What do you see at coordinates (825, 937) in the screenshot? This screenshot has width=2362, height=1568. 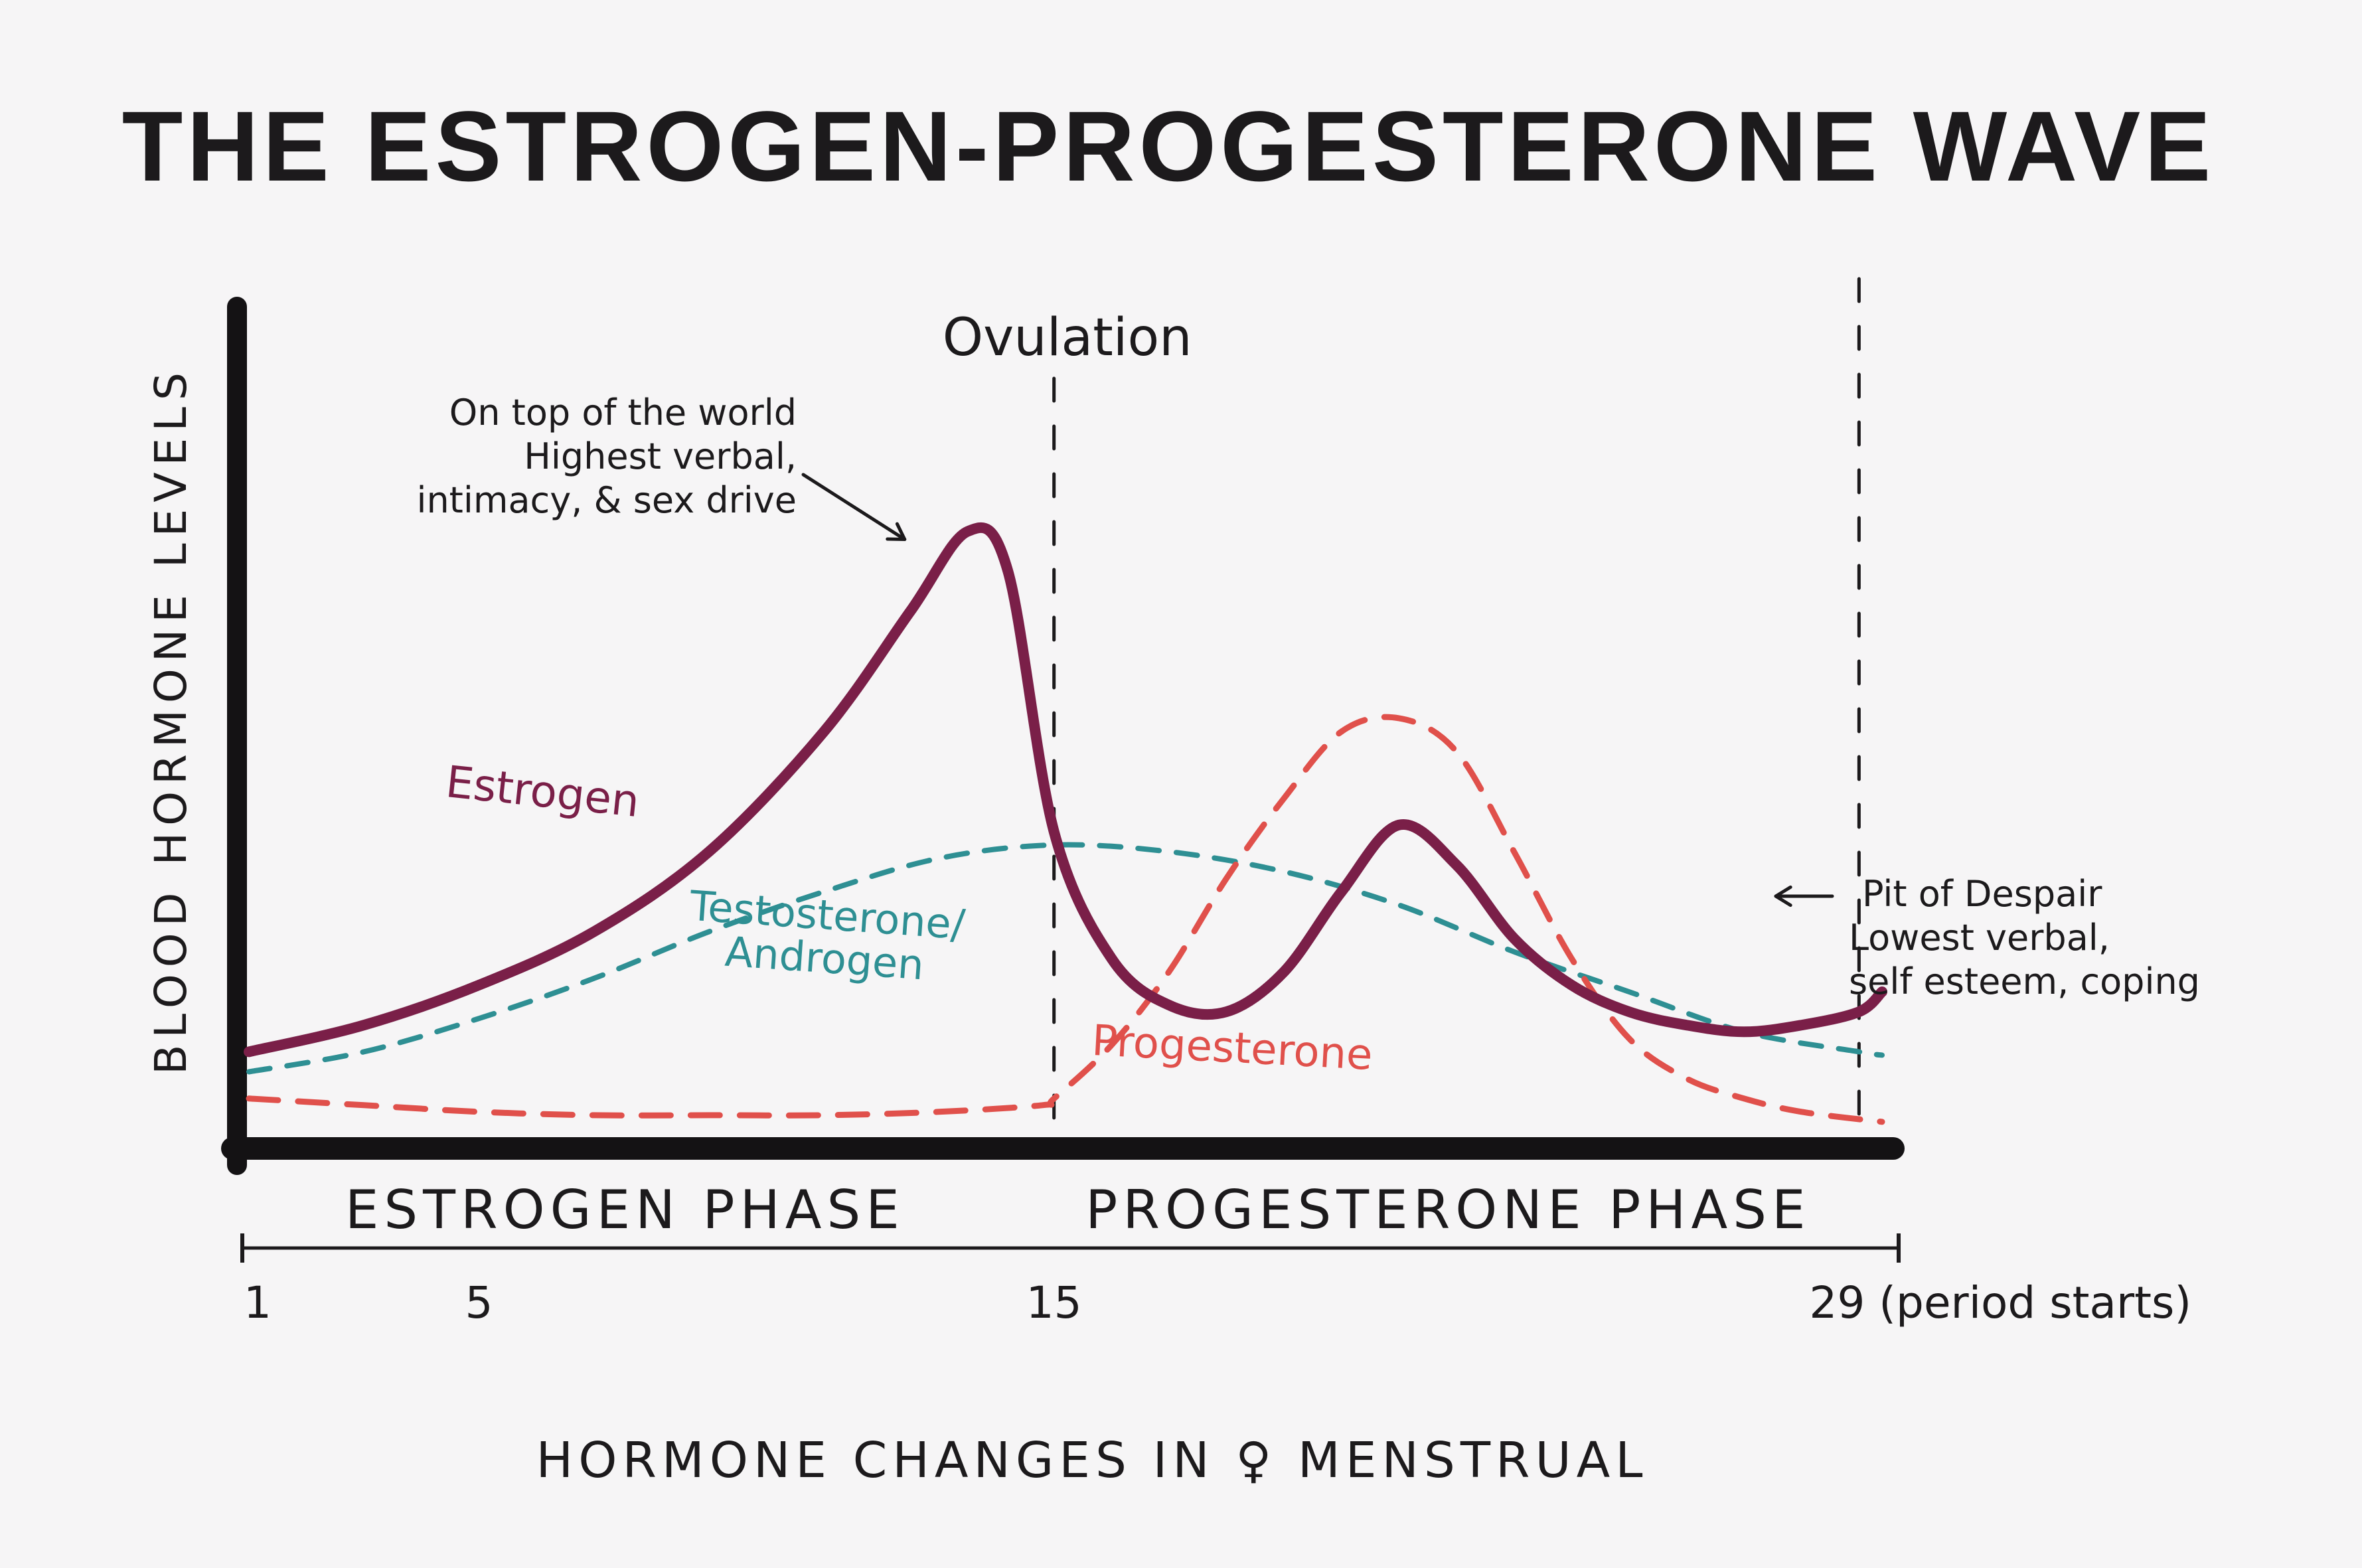 I see `series-label-testosterone-androgen: Testosterone/Androgen` at bounding box center [825, 937].